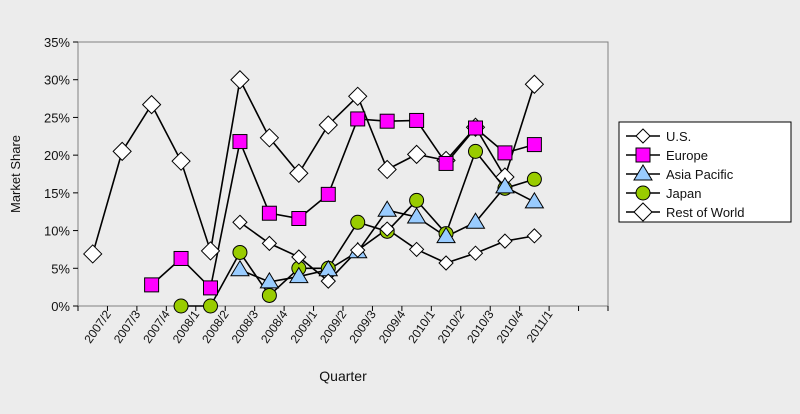 The image size is (800, 414). Describe the element at coordinates (57, 155) in the screenshot. I see `y-tick-label: 20%` at that location.